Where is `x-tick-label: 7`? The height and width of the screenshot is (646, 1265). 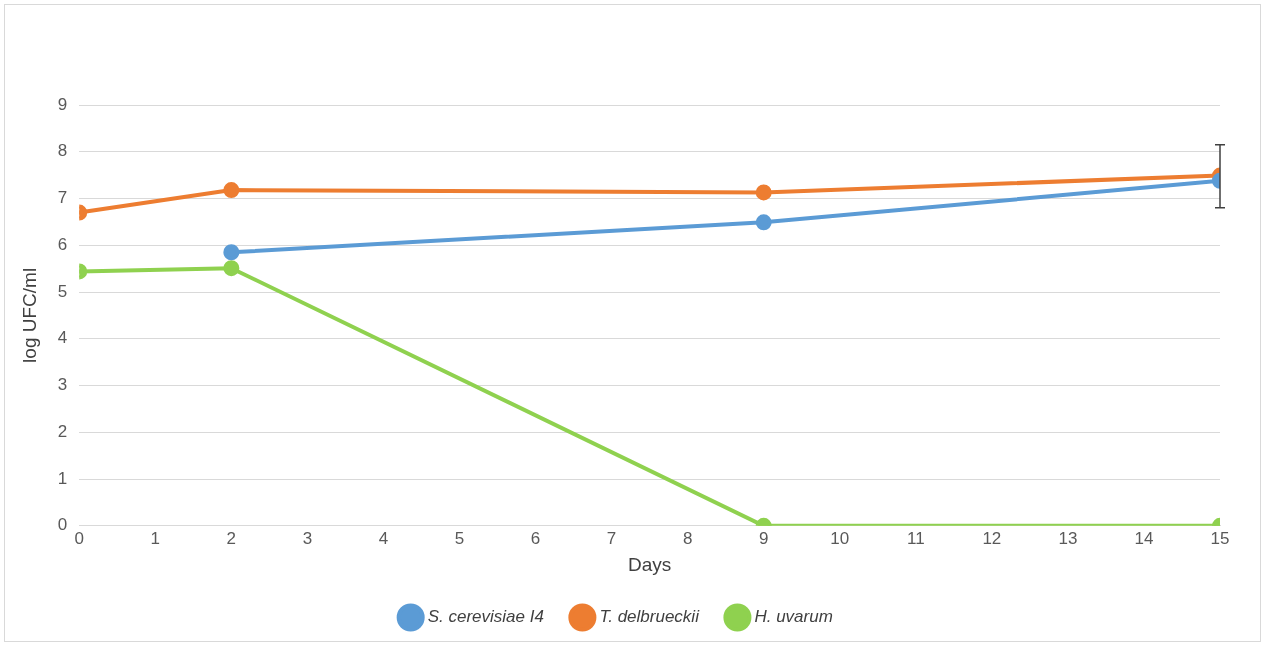
x-tick-label: 7 is located at coordinates (611, 538).